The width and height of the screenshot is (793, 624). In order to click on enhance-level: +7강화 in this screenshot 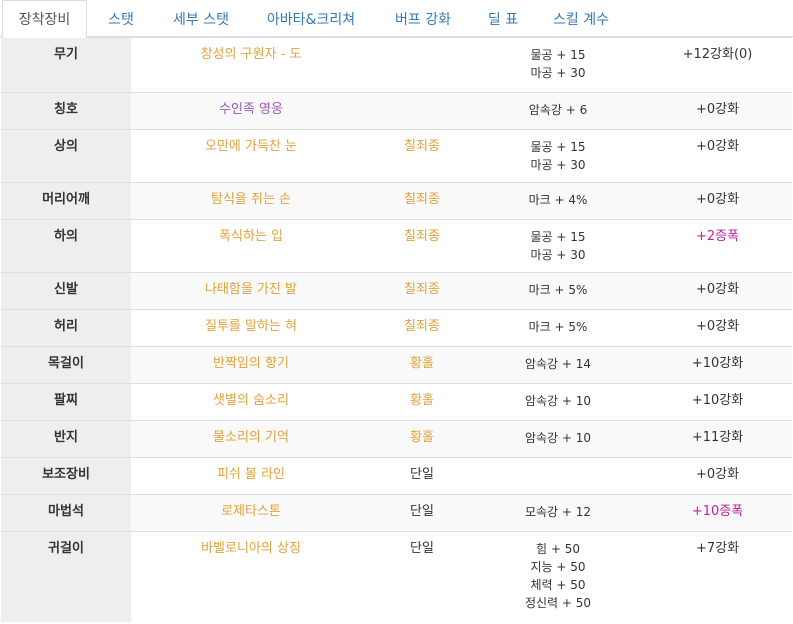, I will do `click(717, 576)`.